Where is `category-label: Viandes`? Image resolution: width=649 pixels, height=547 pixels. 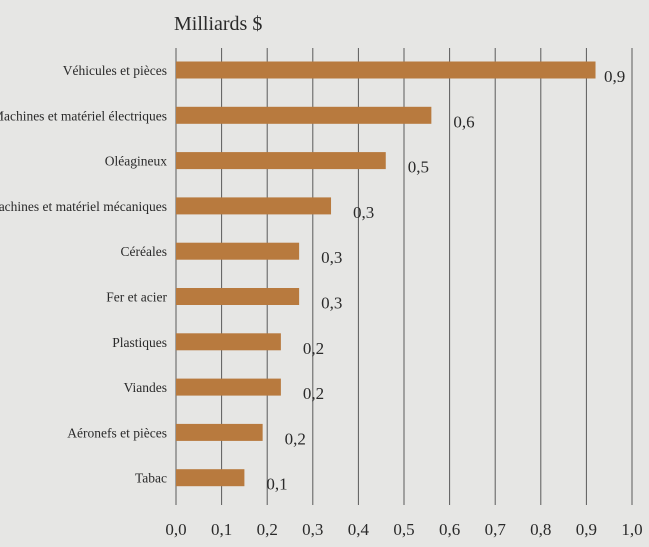
category-label: Viandes is located at coordinates (145, 387).